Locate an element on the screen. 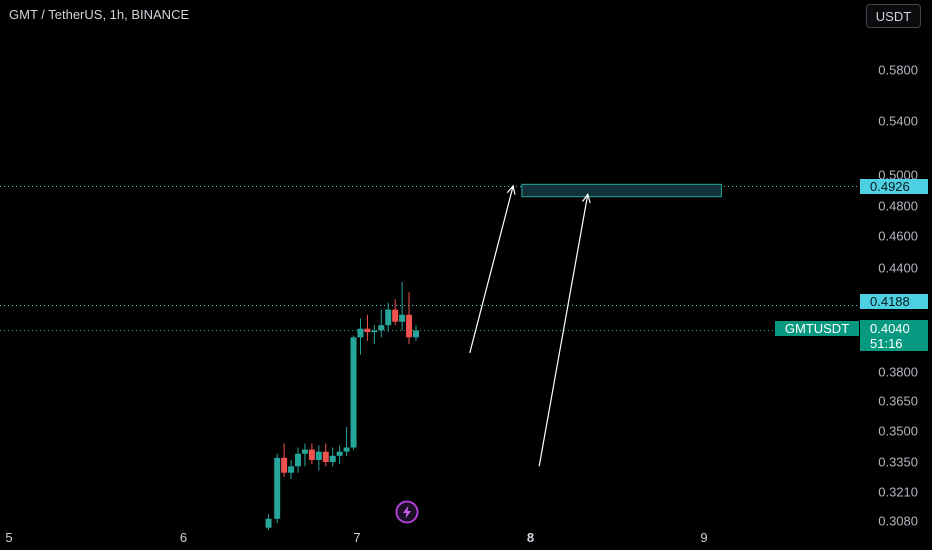  price-tick-label: 0.4800 is located at coordinates (898, 206).